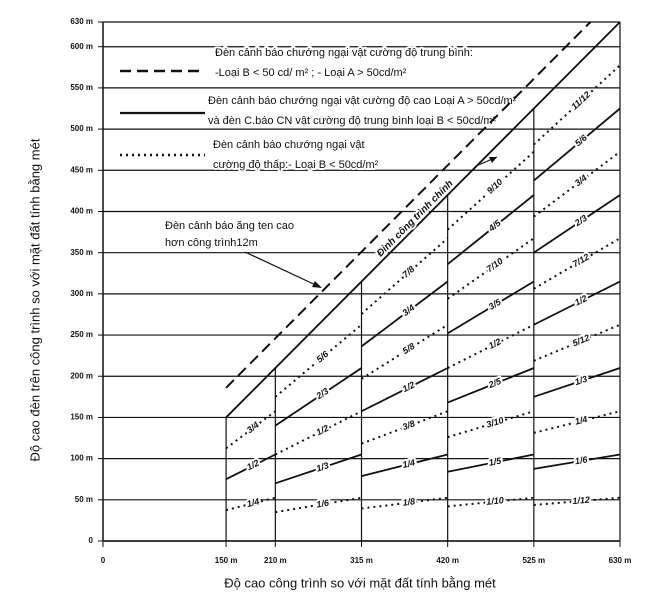 The image size is (653, 606). Describe the element at coordinates (91, 540) in the screenshot. I see `y-tick-label: 0` at that location.